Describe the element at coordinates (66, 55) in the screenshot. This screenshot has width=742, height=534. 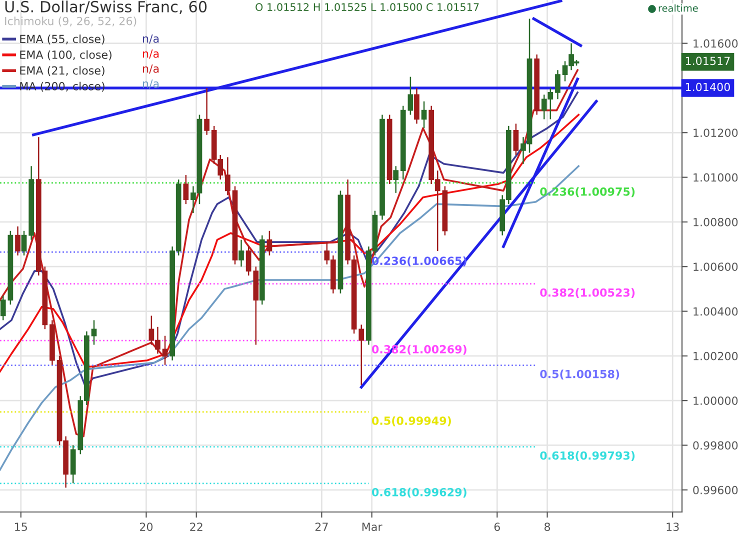
I see `legend-label: EMA (100, close)` at that location.